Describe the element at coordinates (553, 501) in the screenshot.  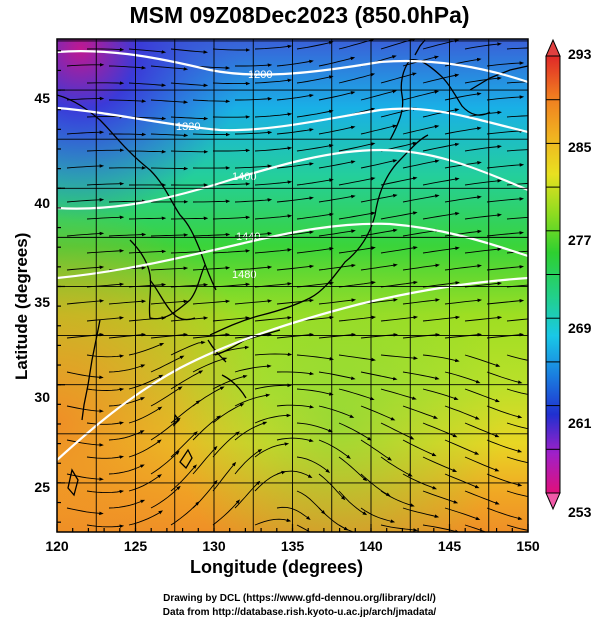
I see `colorbar-bottom-triangle` at that location.